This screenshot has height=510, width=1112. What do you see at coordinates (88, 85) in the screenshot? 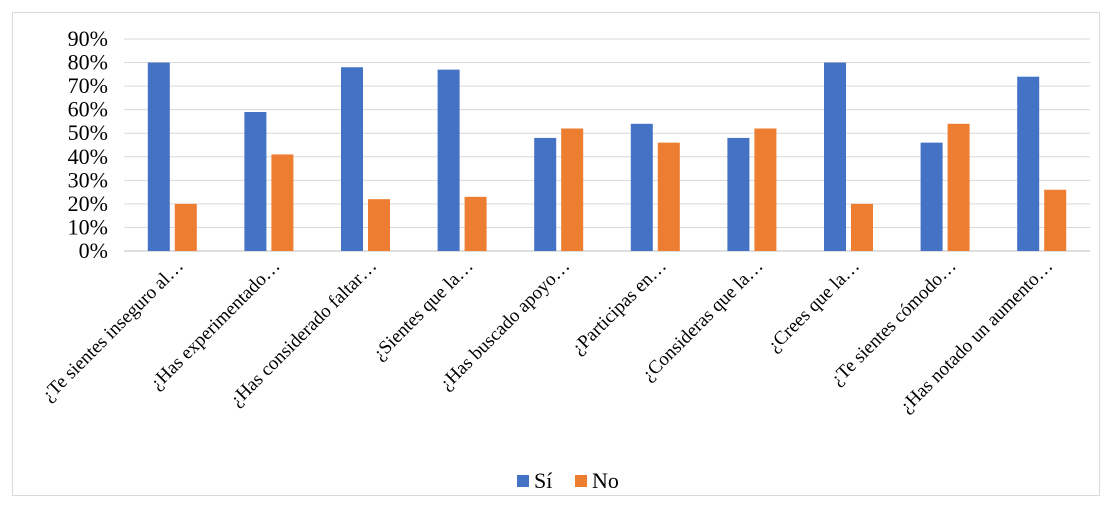
I see `y-tick-label: 70%` at bounding box center [88, 85].